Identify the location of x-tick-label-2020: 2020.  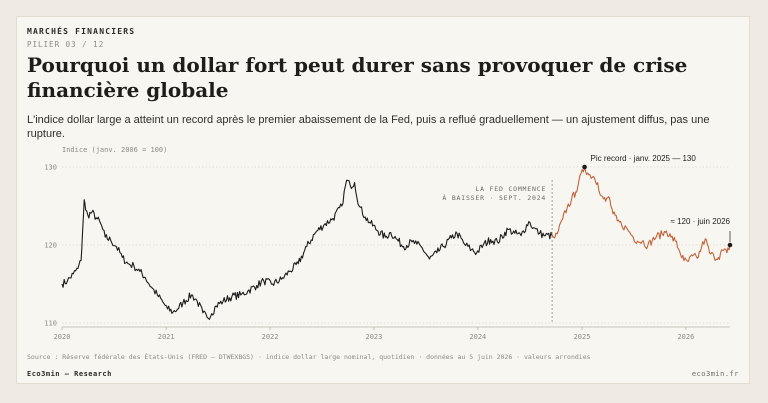
(62, 337).